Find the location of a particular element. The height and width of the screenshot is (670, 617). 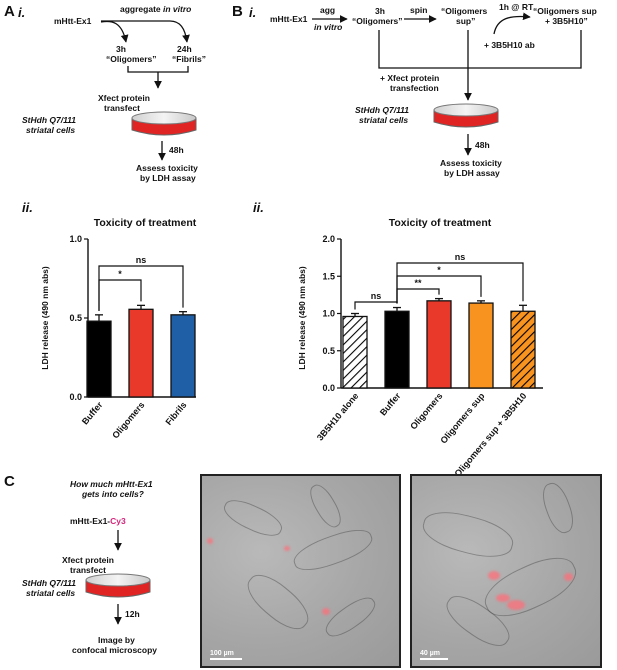

panel-a-assay1: Assess toxicity is located at coordinates (167, 168).